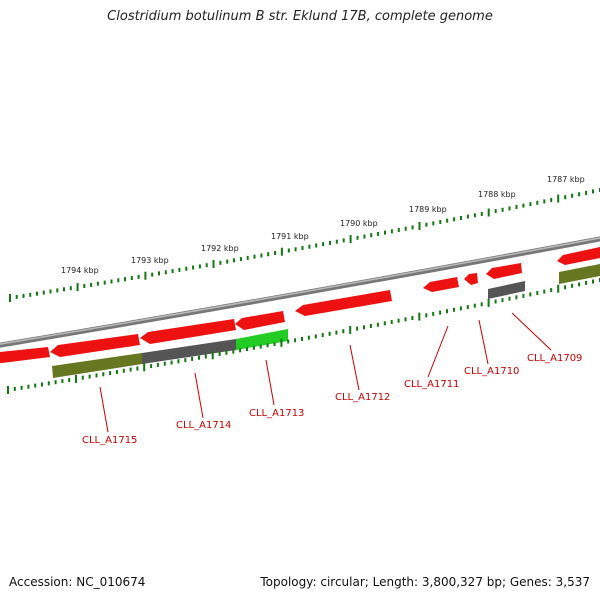 The width and height of the screenshot is (600, 600). What do you see at coordinates (428, 209) in the screenshot?
I see `kbp-label-1789: 1789 kbp` at bounding box center [428, 209].